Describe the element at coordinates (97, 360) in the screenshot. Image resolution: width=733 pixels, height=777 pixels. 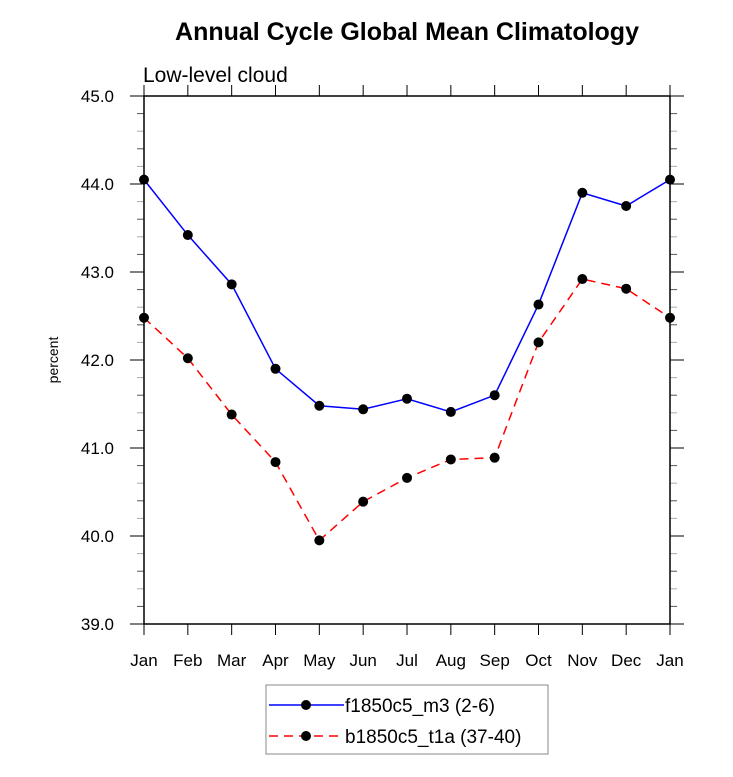
I see `y-tick-label: 42.0` at that location.